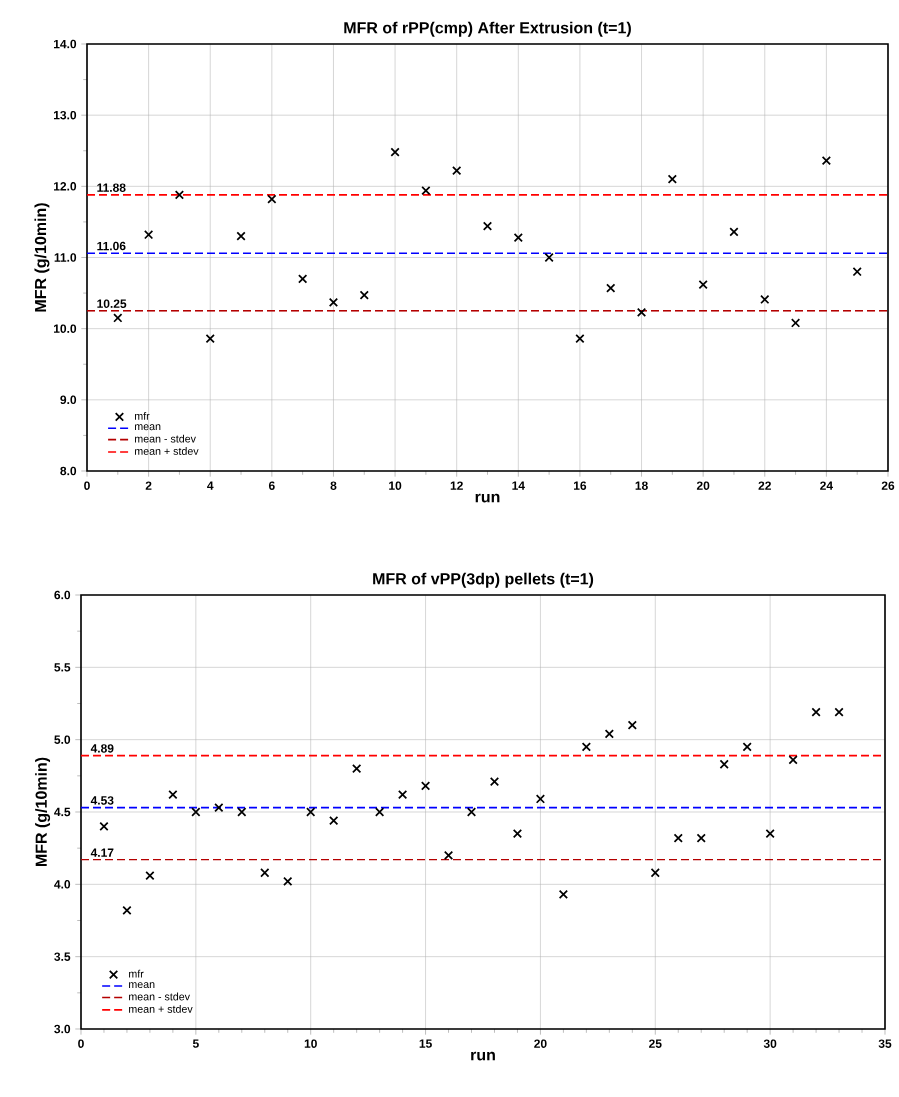  Describe the element at coordinates (62, 1029) in the screenshot. I see `y-tick-label: 3.0` at that location.